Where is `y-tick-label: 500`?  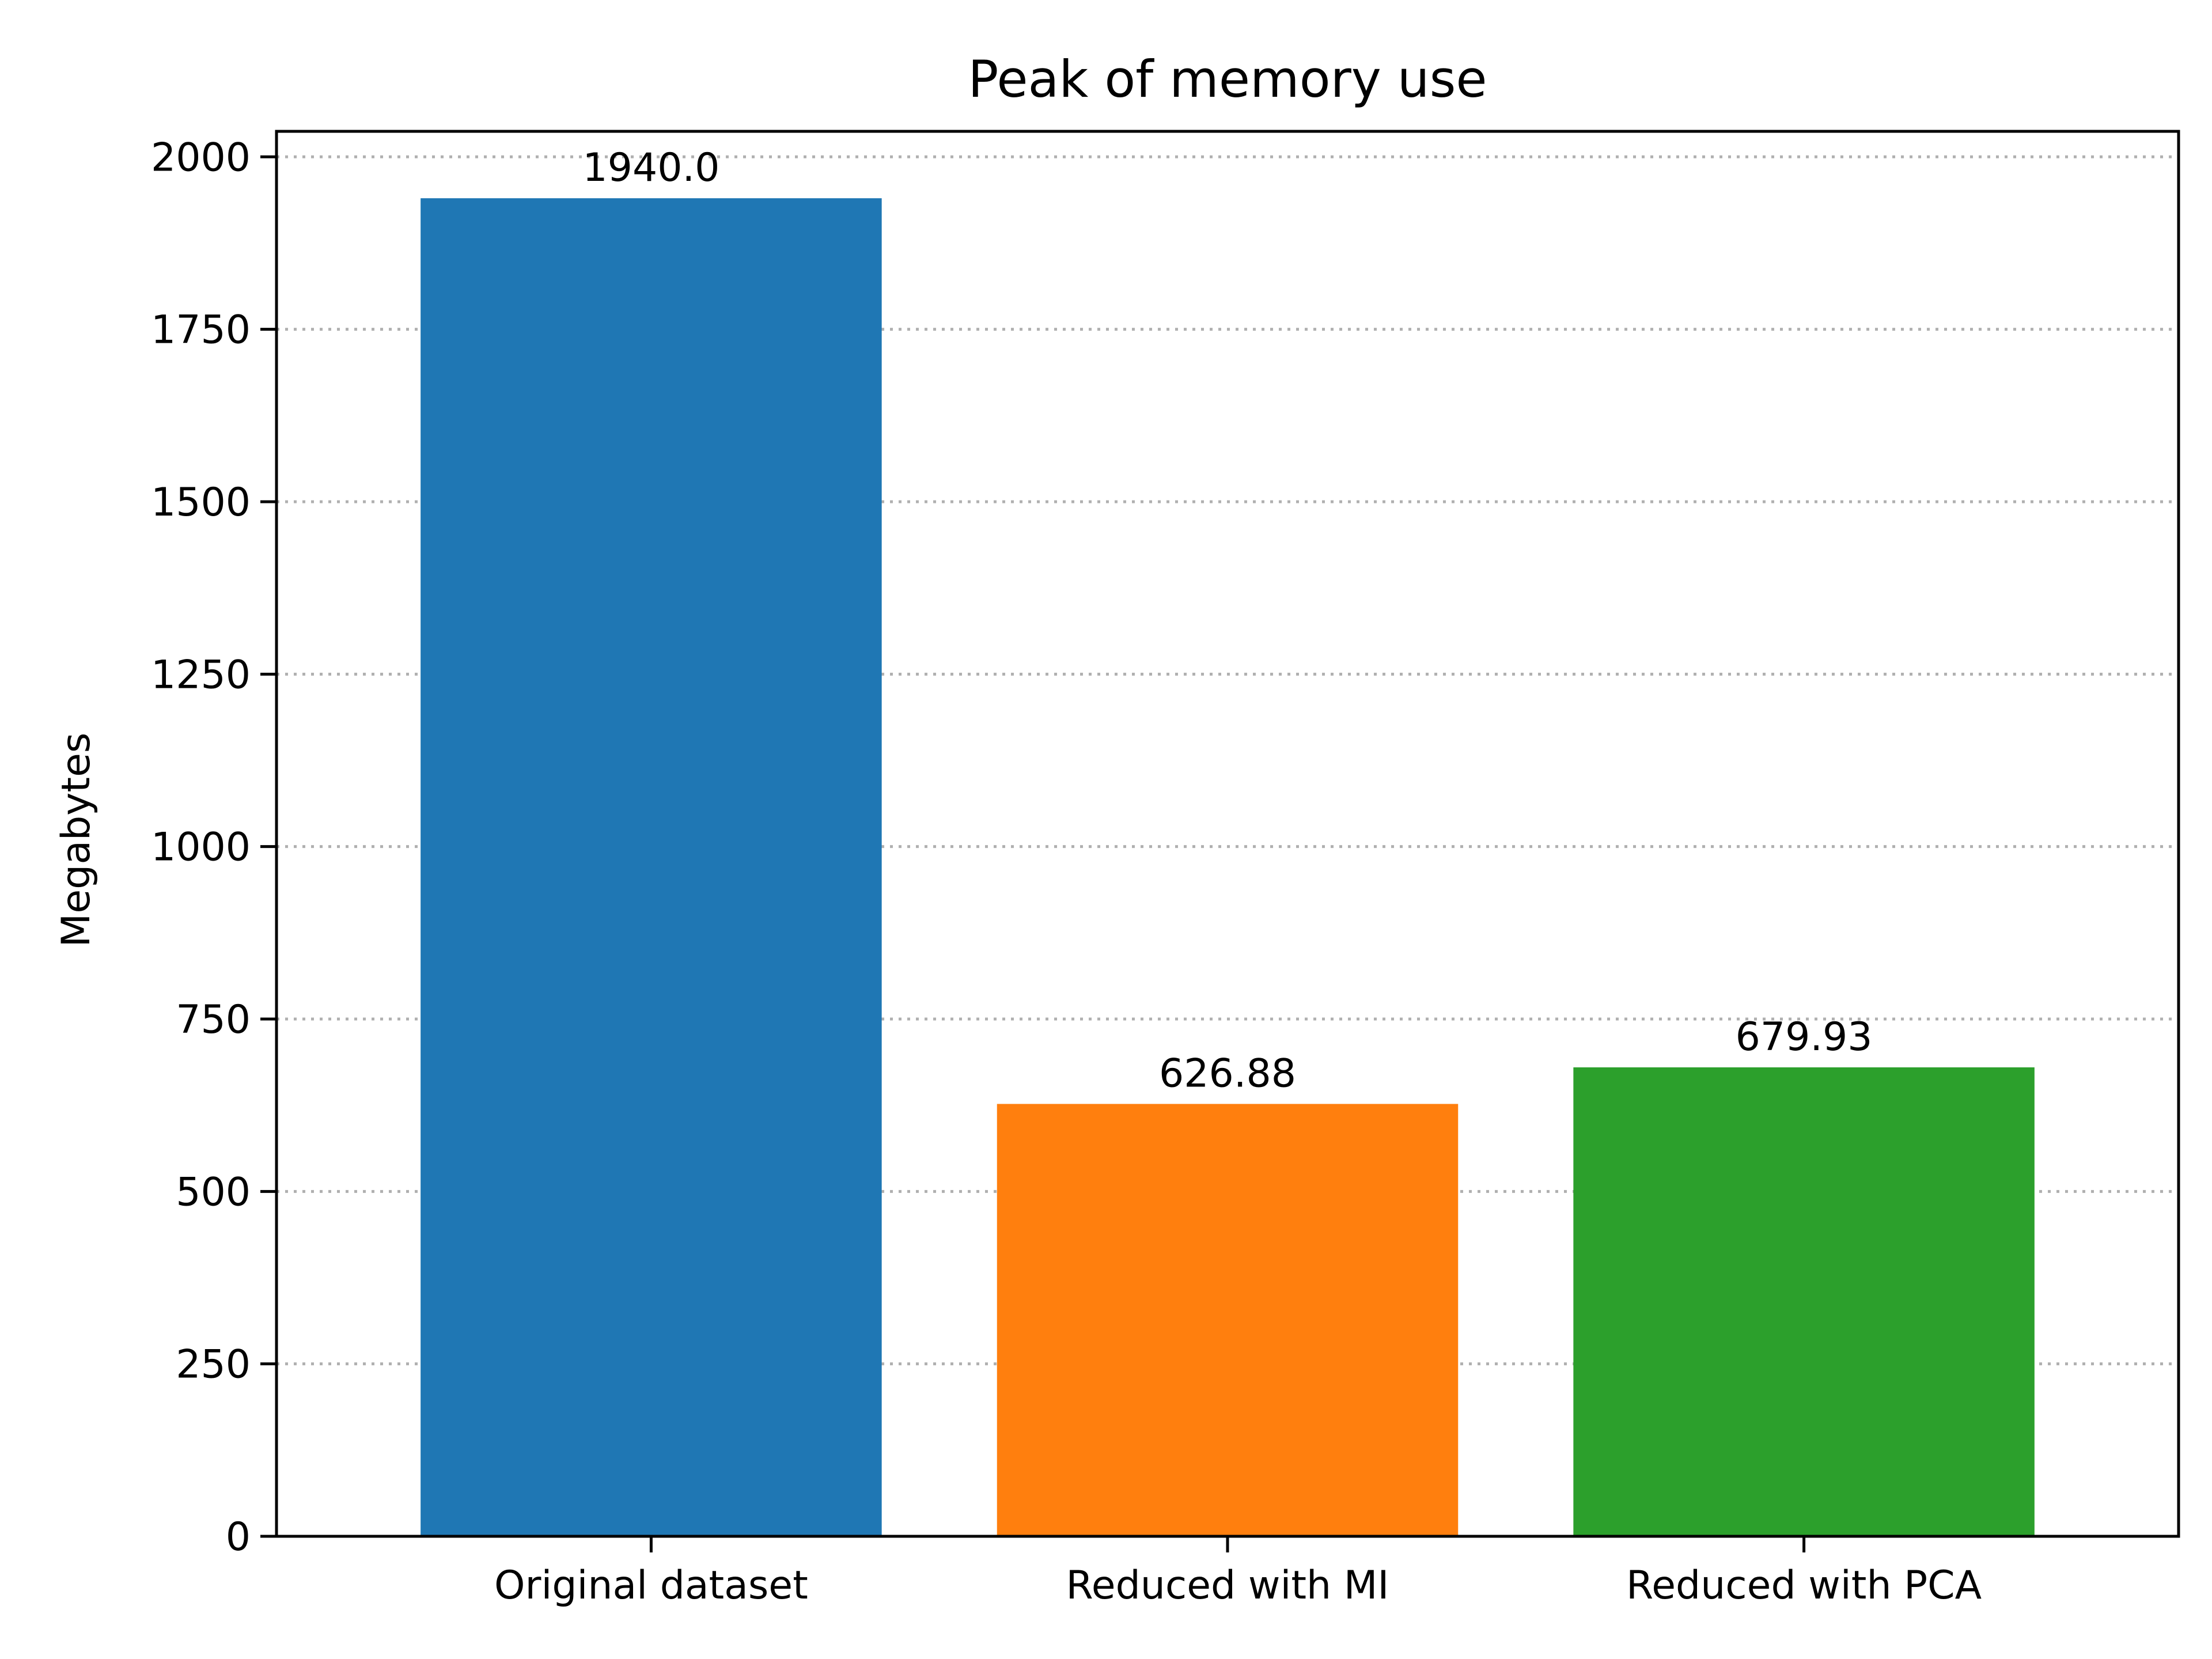
y-tick-label: 500 is located at coordinates (213, 1192).